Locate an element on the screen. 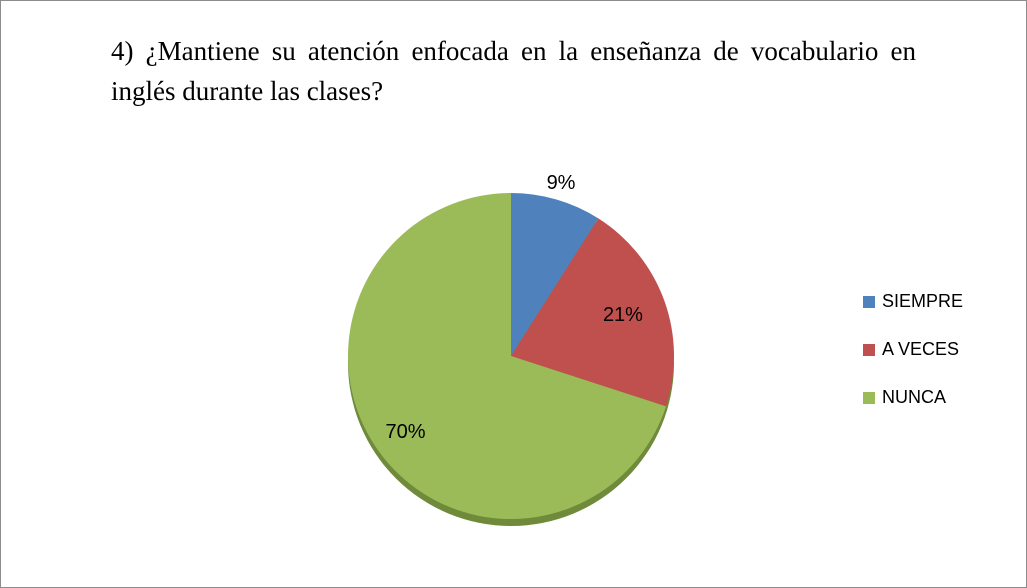 This screenshot has width=1027, height=588. legend-label: NUNCA is located at coordinates (914, 397).